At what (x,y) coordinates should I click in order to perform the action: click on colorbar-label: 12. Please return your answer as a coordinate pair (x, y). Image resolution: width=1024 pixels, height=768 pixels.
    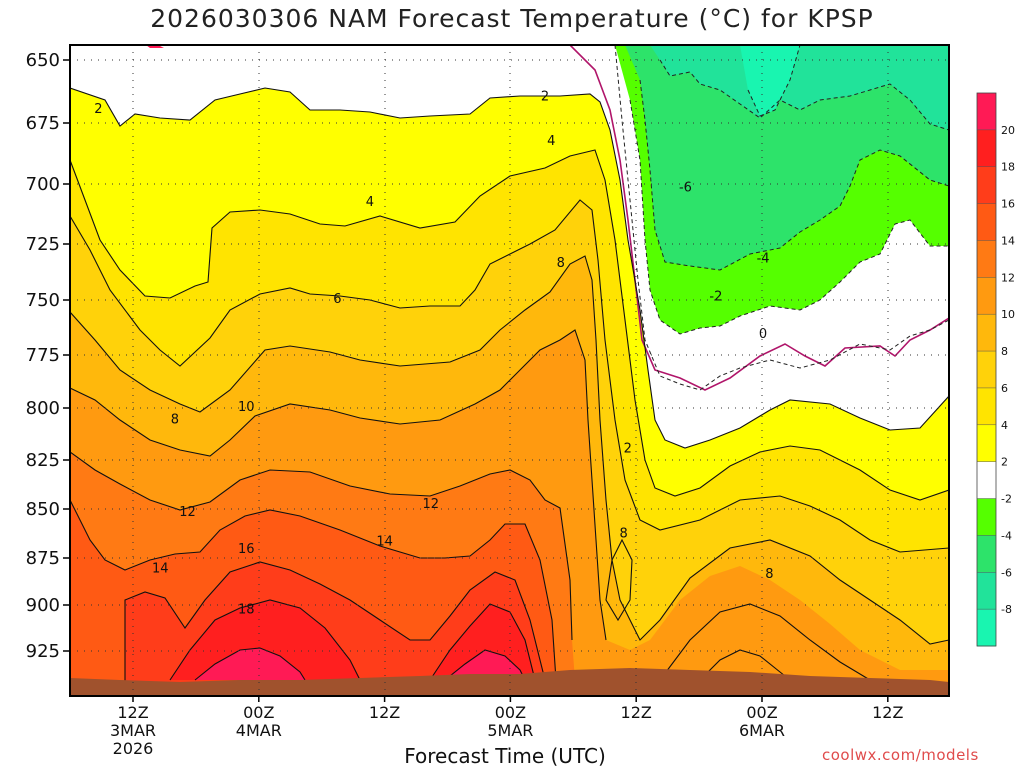
    Looking at the image, I should click on (1008, 277).